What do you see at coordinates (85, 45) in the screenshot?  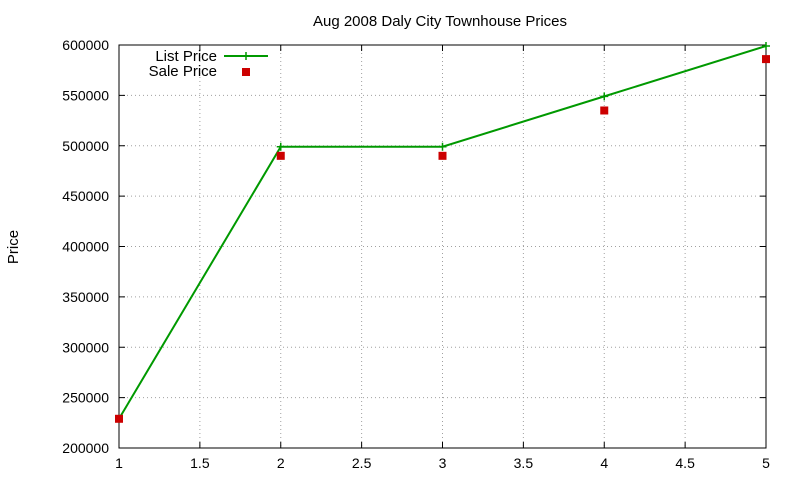 I see `y-tick-label: 600000` at bounding box center [85, 45].